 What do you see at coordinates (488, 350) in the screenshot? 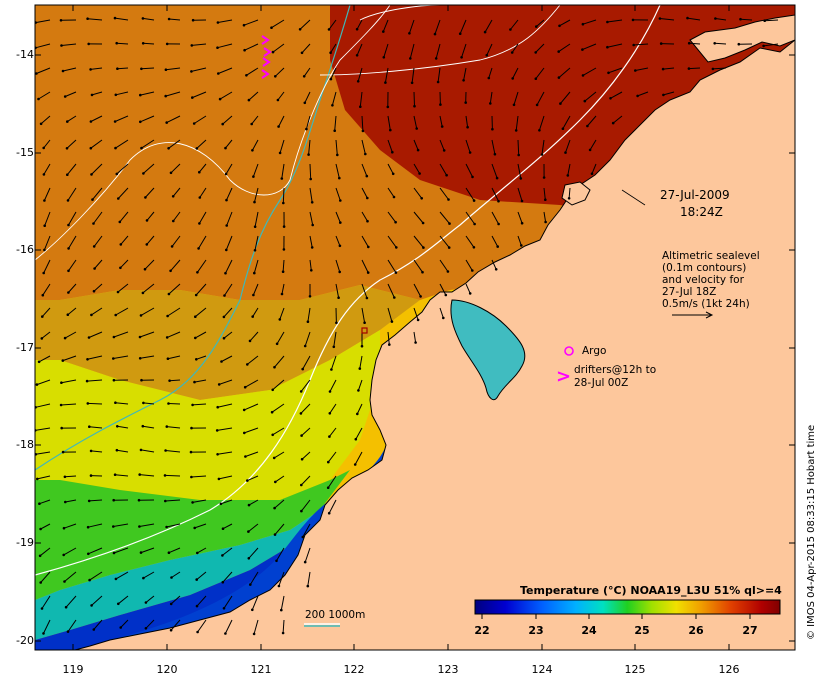
I see `king-sound-water` at bounding box center [488, 350].